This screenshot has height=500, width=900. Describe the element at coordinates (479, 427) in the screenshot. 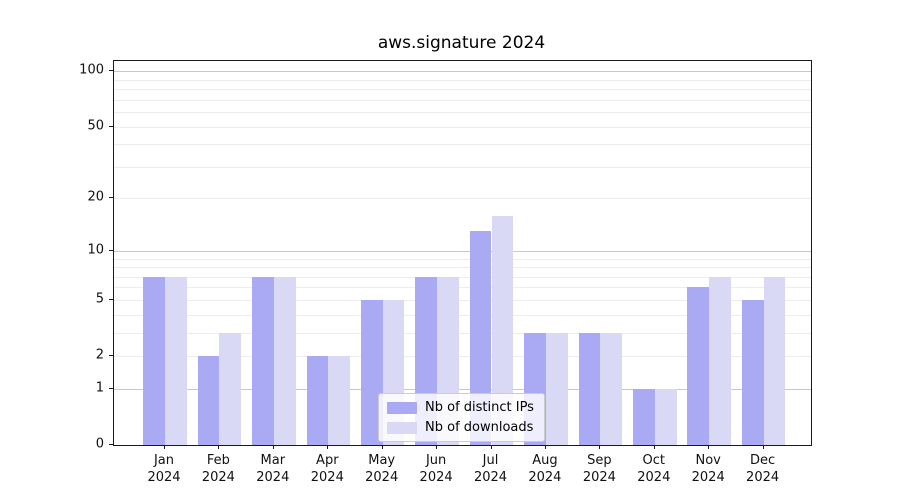

I see `legend-label-downloads: Nb of downloads` at that location.